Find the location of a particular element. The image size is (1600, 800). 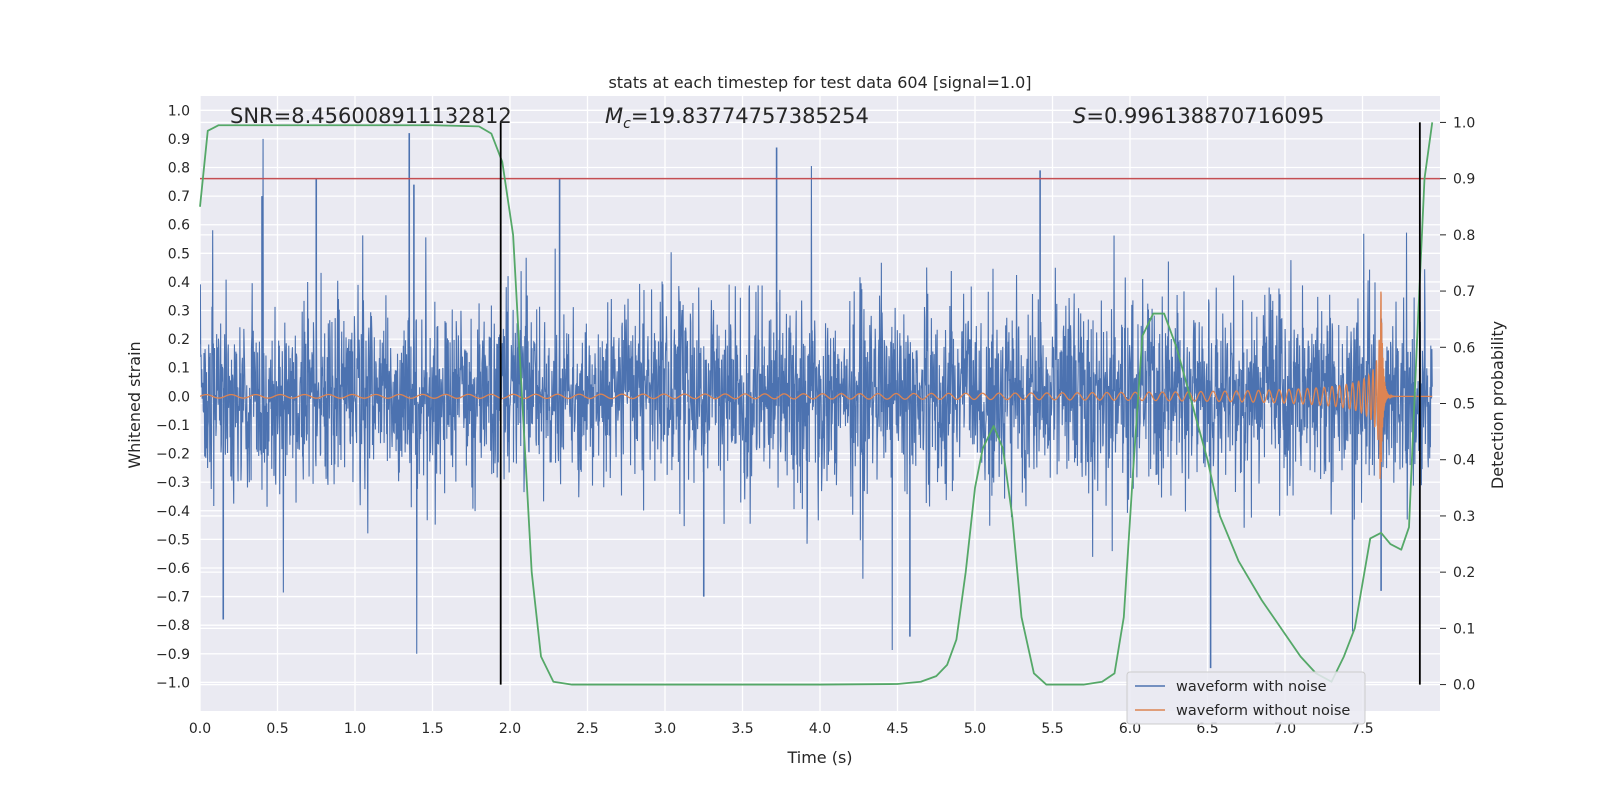

y-tick-label: 0.9 is located at coordinates (179, 140).